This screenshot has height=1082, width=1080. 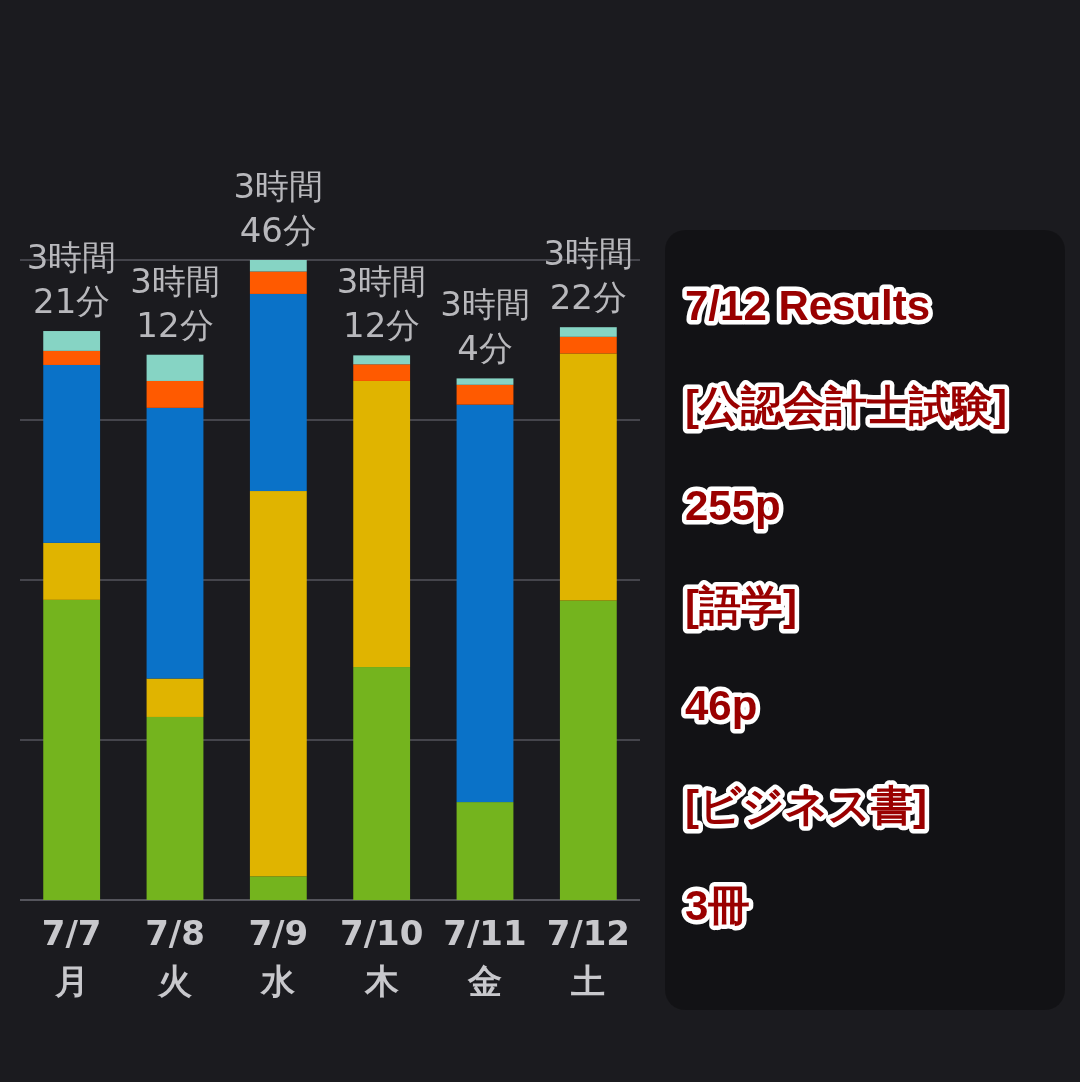 What do you see at coordinates (485, 957) in the screenshot?
I see `x-tick-label: 7/11 金` at bounding box center [485, 957].